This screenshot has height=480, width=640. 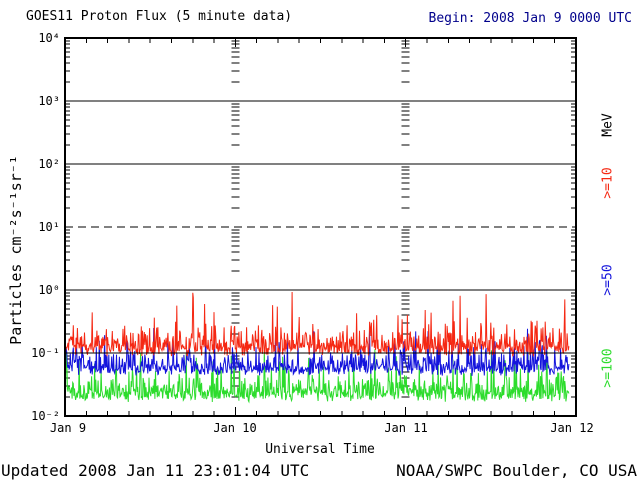 I want to click on x-tick-jan12: Jan 12, so click(x=572, y=428).